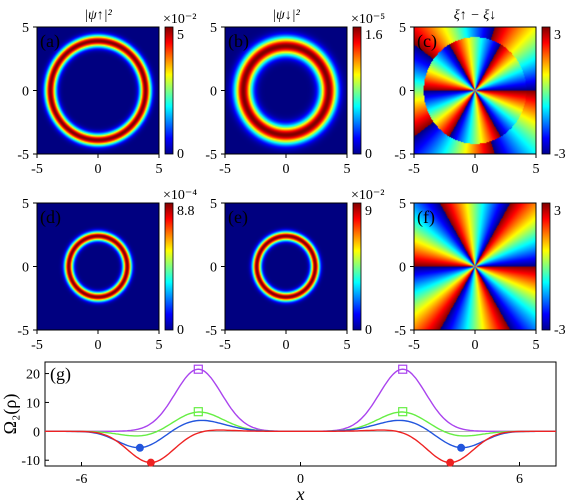 This screenshot has width=582, height=502. Describe the element at coordinates (33, 403) in the screenshot. I see `y-tick-label: 10` at that location.